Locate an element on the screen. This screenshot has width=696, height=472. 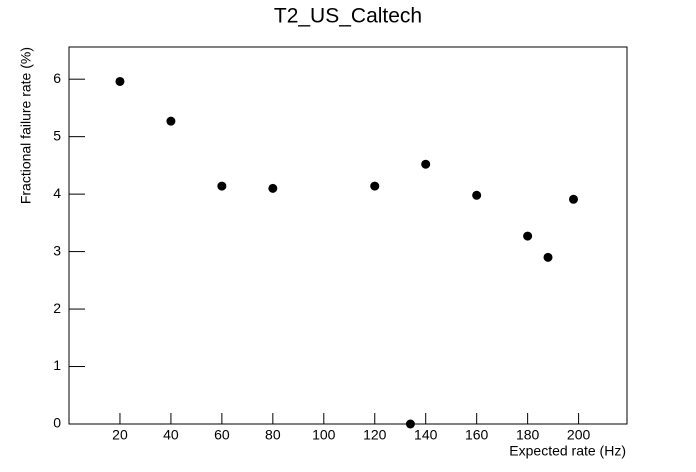
y-tick-label: 6 is located at coordinates (57, 78).